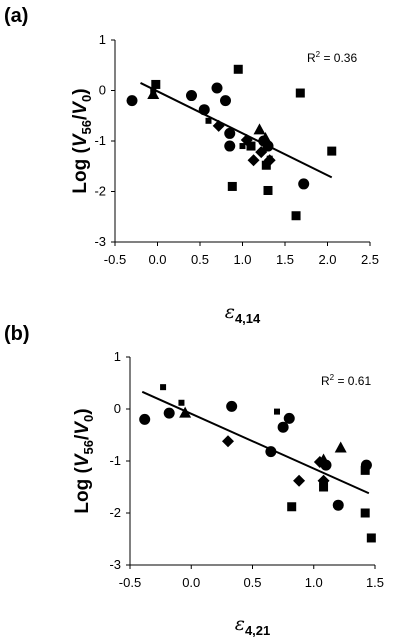 This screenshot has width=400, height=638. Describe the element at coordinates (248, 318) in the screenshot. I see `x-label-subscript: 4,14` at that location.